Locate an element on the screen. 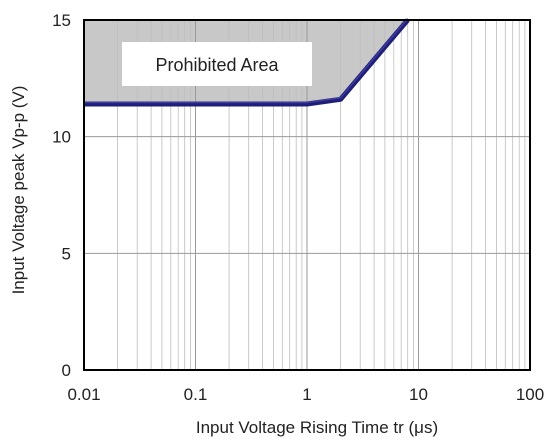 Image resolution: width=553 pixels, height=445 pixels. x-tick-label: 0.01 is located at coordinates (83, 394).